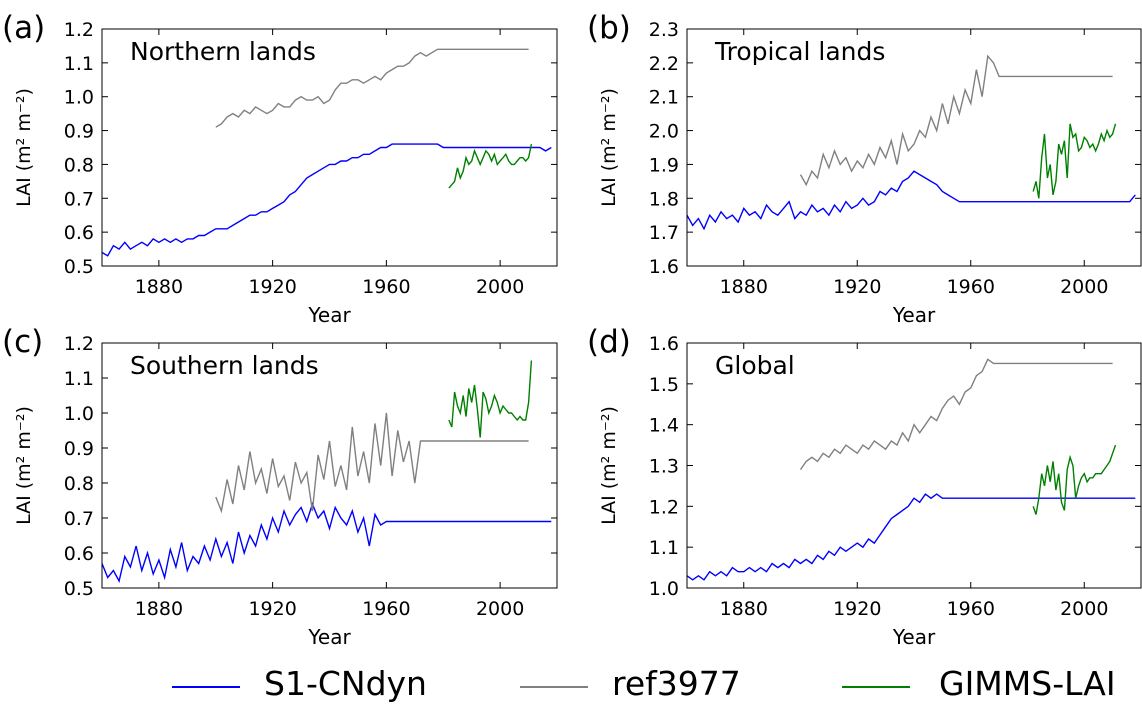 This screenshot has width=1142, height=715. Describe the element at coordinates (664, 467) in the screenshot. I see `y-tick-label: 1.3` at that location.